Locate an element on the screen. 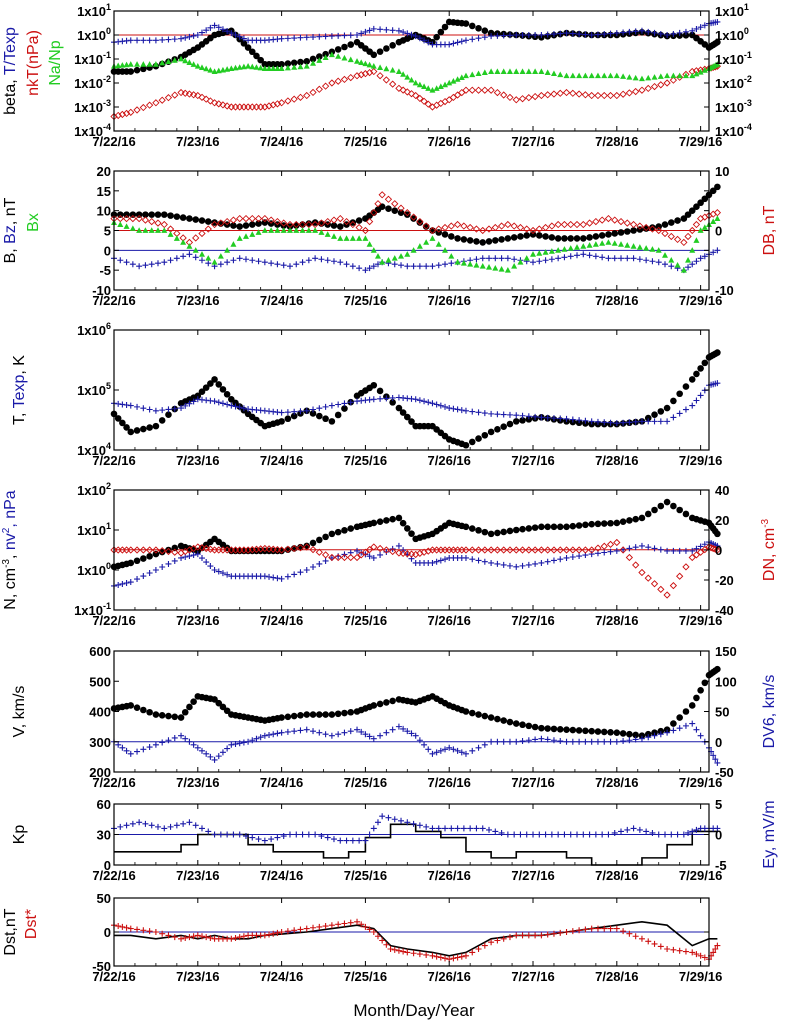  series-blue is located at coordinates (416, 403).